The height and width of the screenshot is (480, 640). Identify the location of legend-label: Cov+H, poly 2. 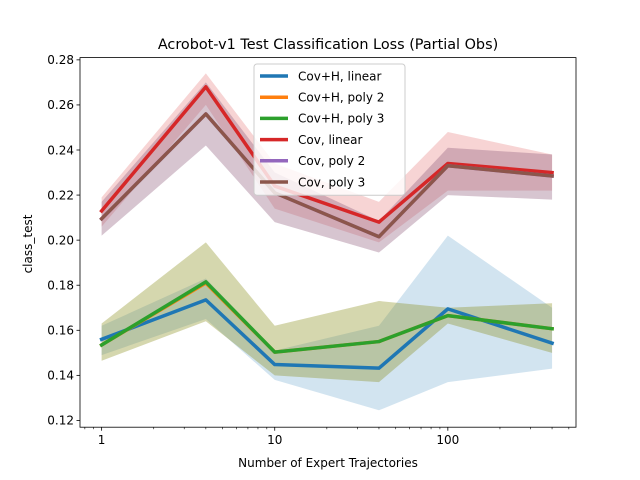
(341, 98).